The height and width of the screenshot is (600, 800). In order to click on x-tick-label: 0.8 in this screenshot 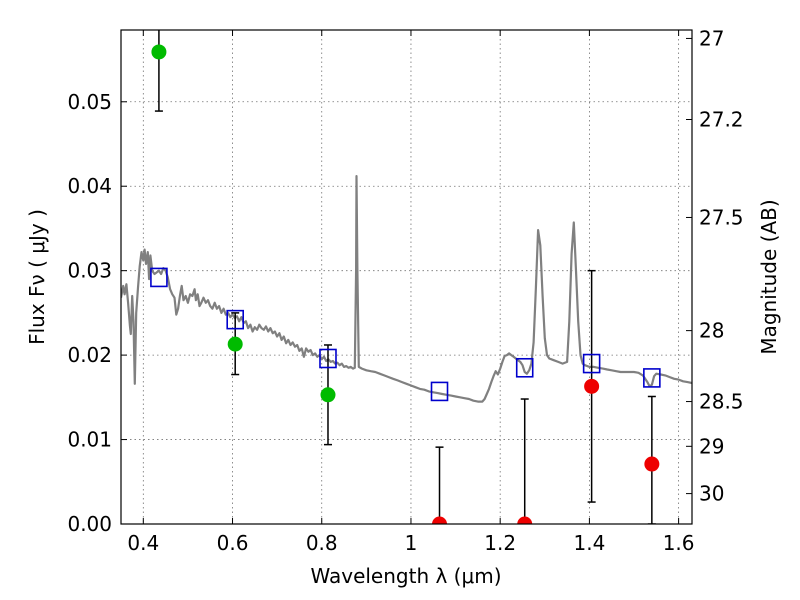, I will do `click(322, 543)`.